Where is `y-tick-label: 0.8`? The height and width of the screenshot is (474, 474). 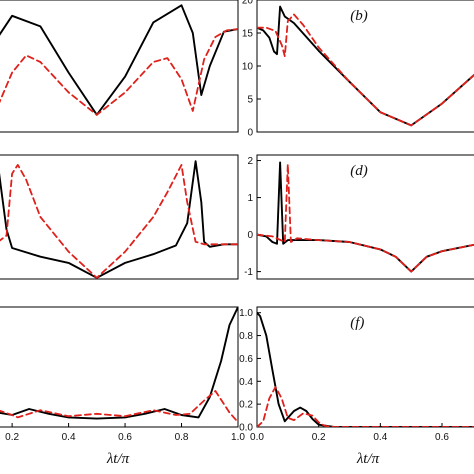
y-tick-label: 0.8 is located at coordinates (246, 336).